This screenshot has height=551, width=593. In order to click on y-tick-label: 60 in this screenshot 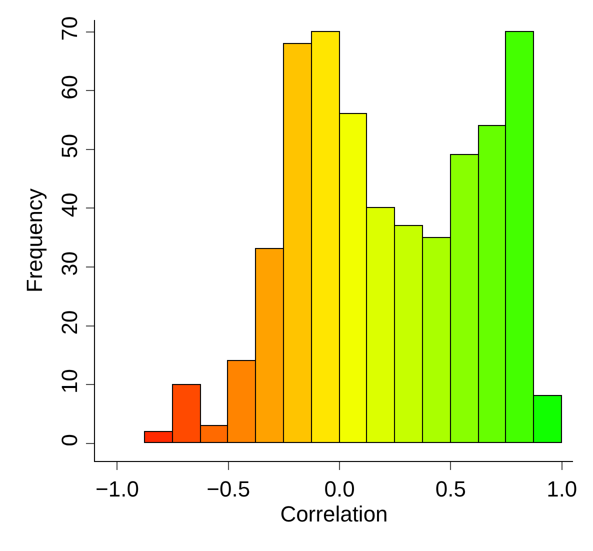, I will do `click(69, 87)`.